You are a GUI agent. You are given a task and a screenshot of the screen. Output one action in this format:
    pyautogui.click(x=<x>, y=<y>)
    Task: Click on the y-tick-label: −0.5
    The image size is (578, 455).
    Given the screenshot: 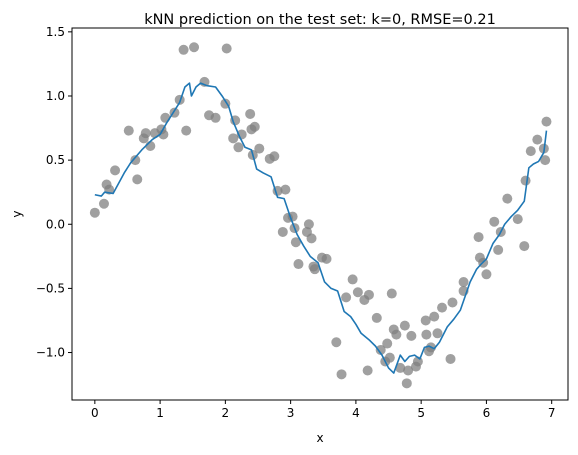 What is the action you would take?
    pyautogui.click(x=50, y=288)
    